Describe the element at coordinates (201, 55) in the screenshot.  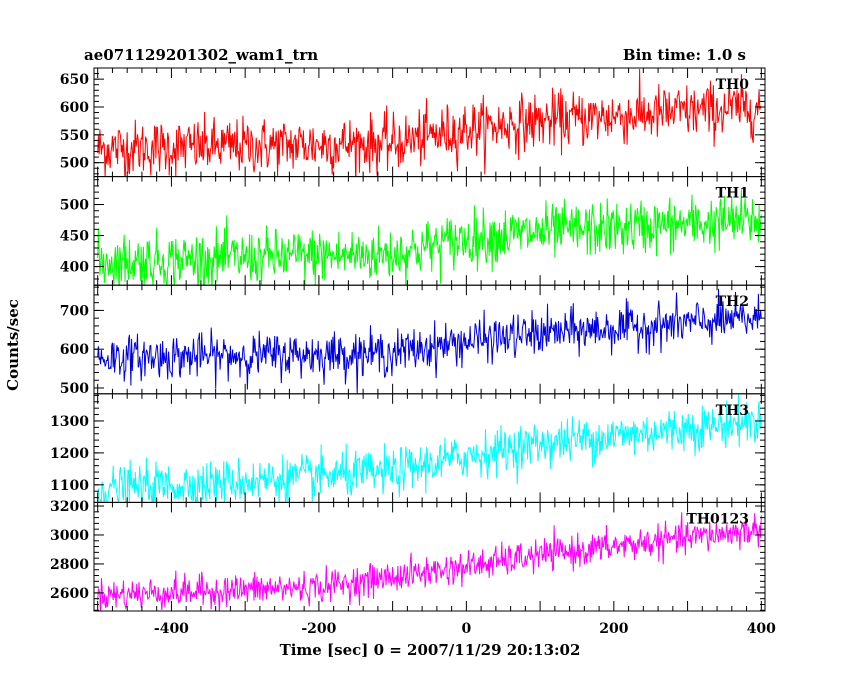
I see `observation-id: ae071129201302_wam1_trn` at that location.